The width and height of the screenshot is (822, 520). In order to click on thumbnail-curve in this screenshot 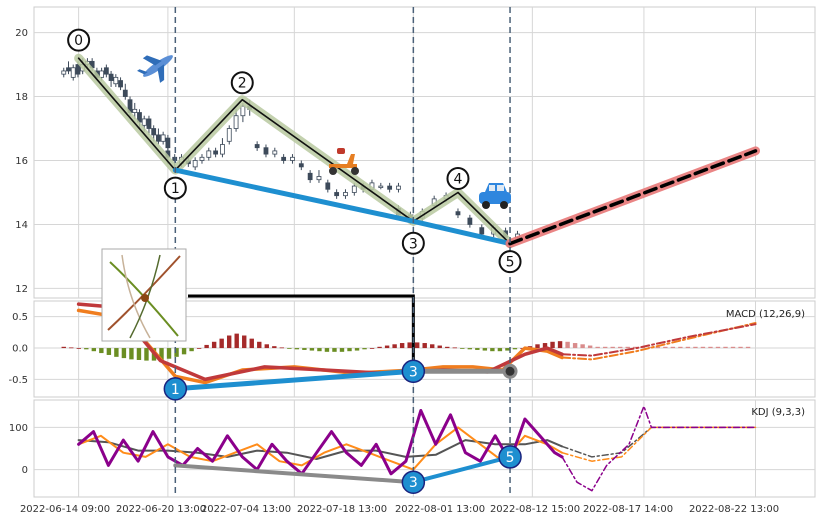, I will do `click(136, 296)`.